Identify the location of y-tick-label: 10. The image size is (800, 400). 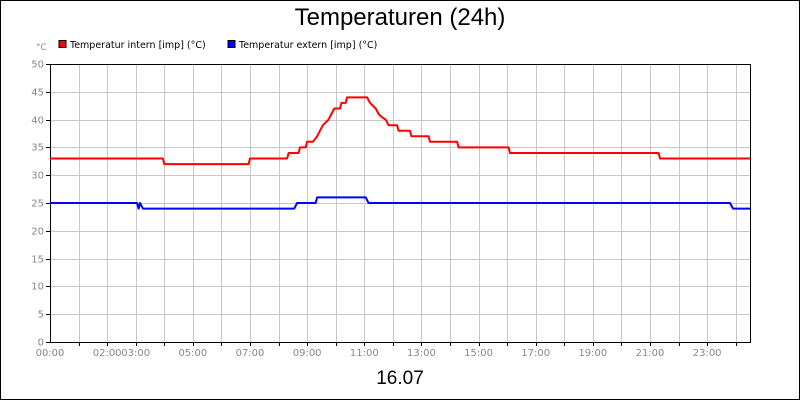
(37, 287).